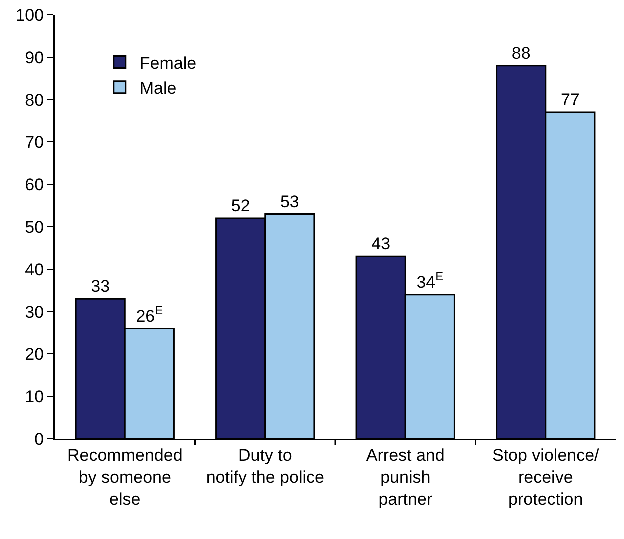  What do you see at coordinates (34, 58) in the screenshot?
I see `y-tick-label: 90` at bounding box center [34, 58].